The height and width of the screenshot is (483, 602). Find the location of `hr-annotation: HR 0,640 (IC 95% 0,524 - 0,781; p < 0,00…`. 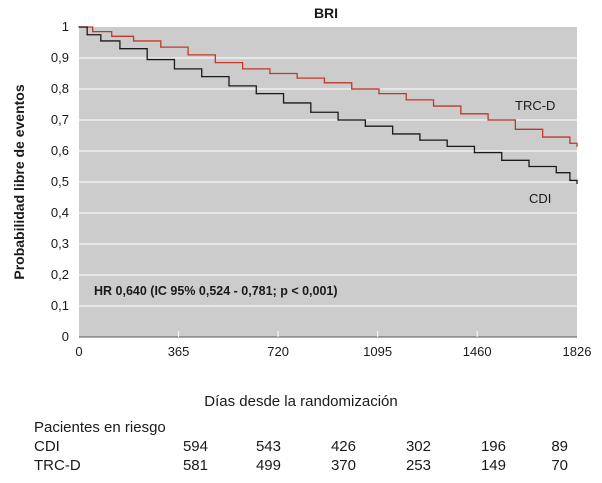

hr-annotation: HR 0,640 (IC 95% 0,524 - 0,781; p < 0,00… is located at coordinates (216, 291).